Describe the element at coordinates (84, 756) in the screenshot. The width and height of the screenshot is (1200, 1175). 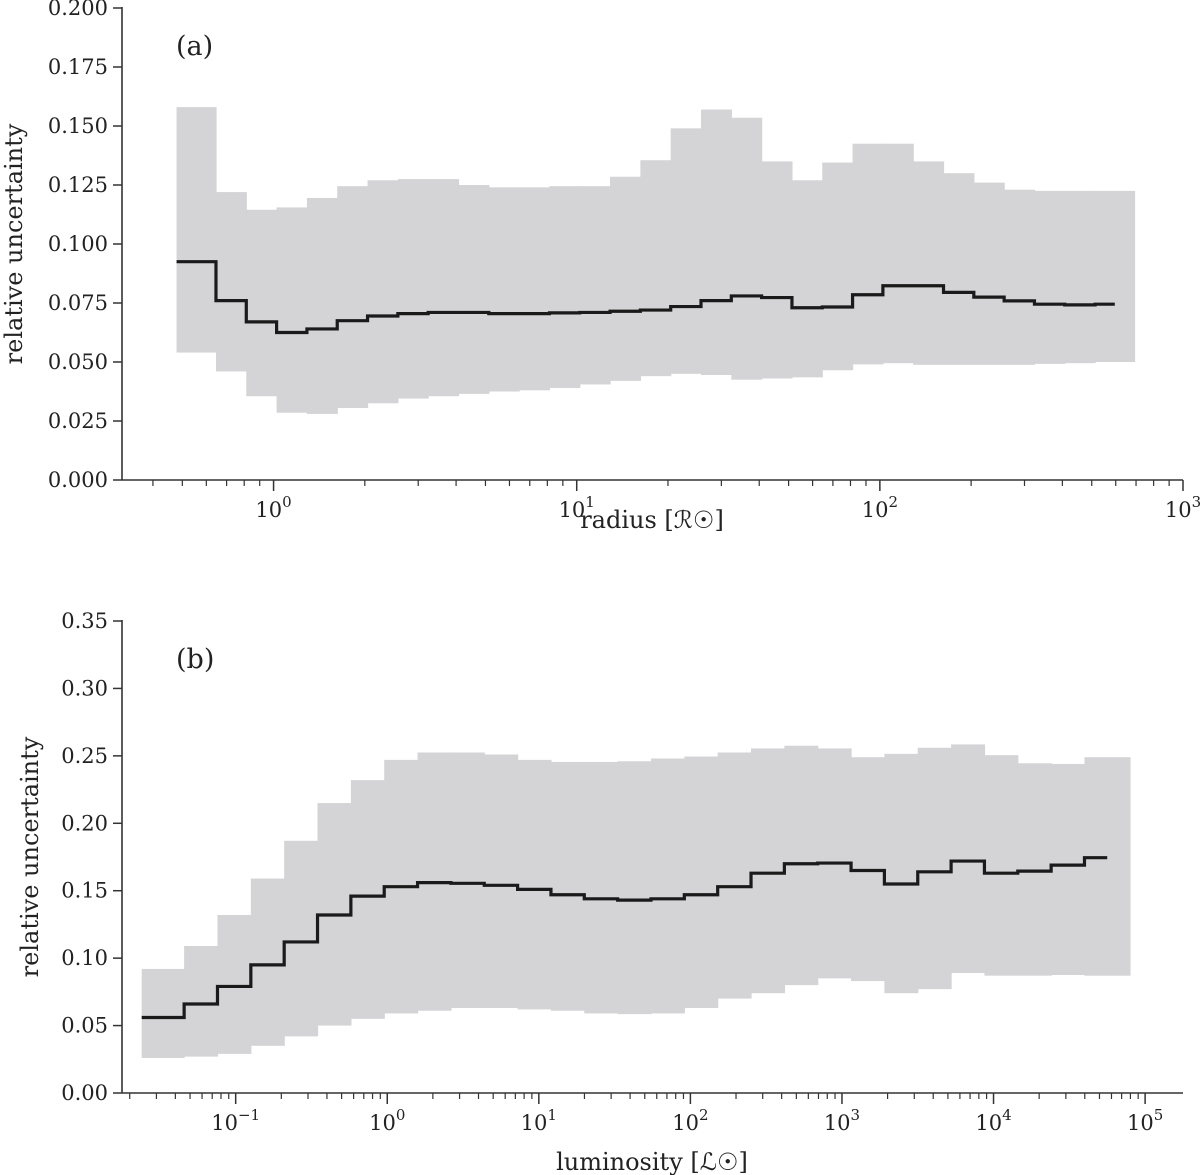
I see `y-tick-label: 0.25` at that location.